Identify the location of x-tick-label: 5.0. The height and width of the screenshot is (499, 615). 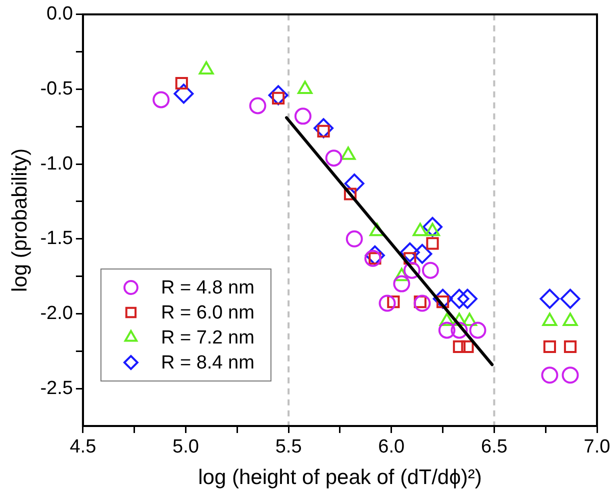
(185, 447).